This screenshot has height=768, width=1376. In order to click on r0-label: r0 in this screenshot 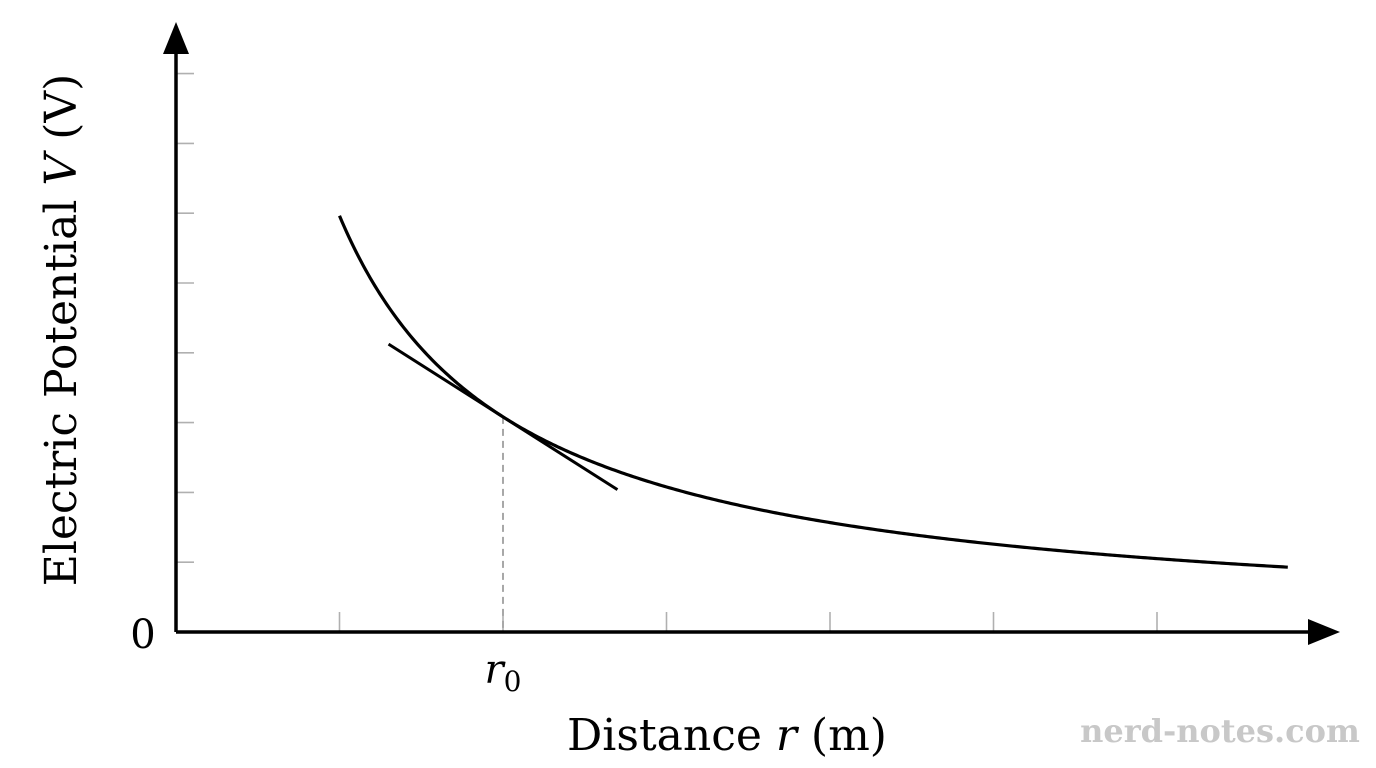, I will do `click(503, 672)`.